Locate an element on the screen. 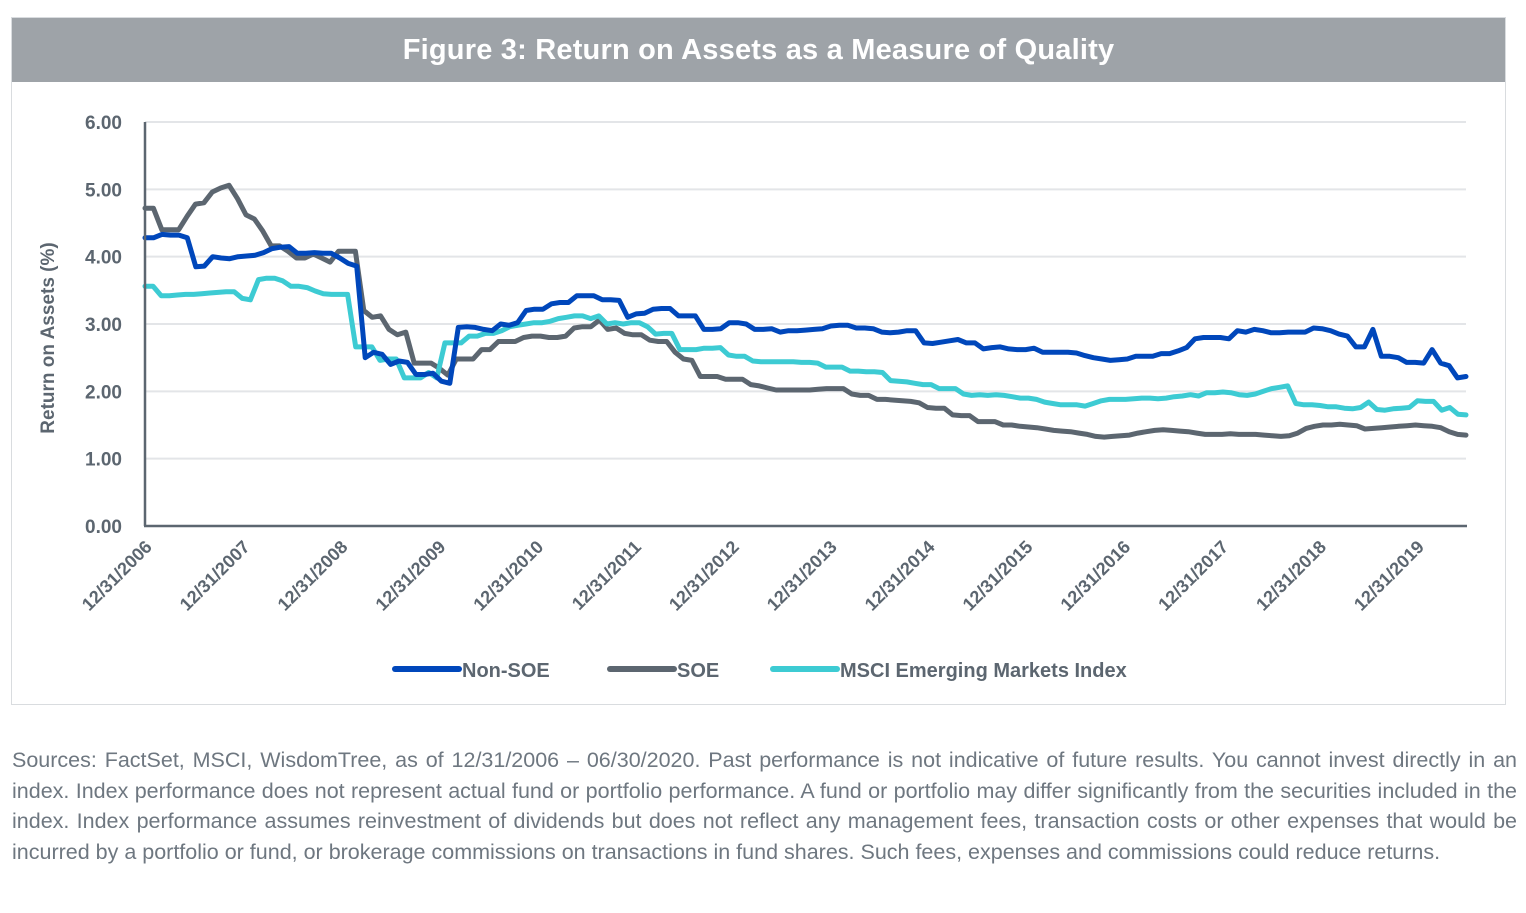 Image resolution: width=1526 pixels, height=913 pixels. y-axis-label: Return on Assets (%) is located at coordinates (48, 337).